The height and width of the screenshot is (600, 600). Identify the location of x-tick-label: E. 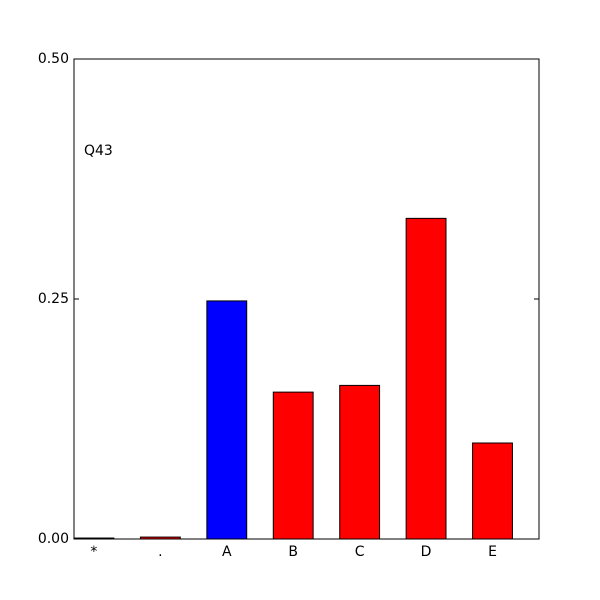
(492, 552).